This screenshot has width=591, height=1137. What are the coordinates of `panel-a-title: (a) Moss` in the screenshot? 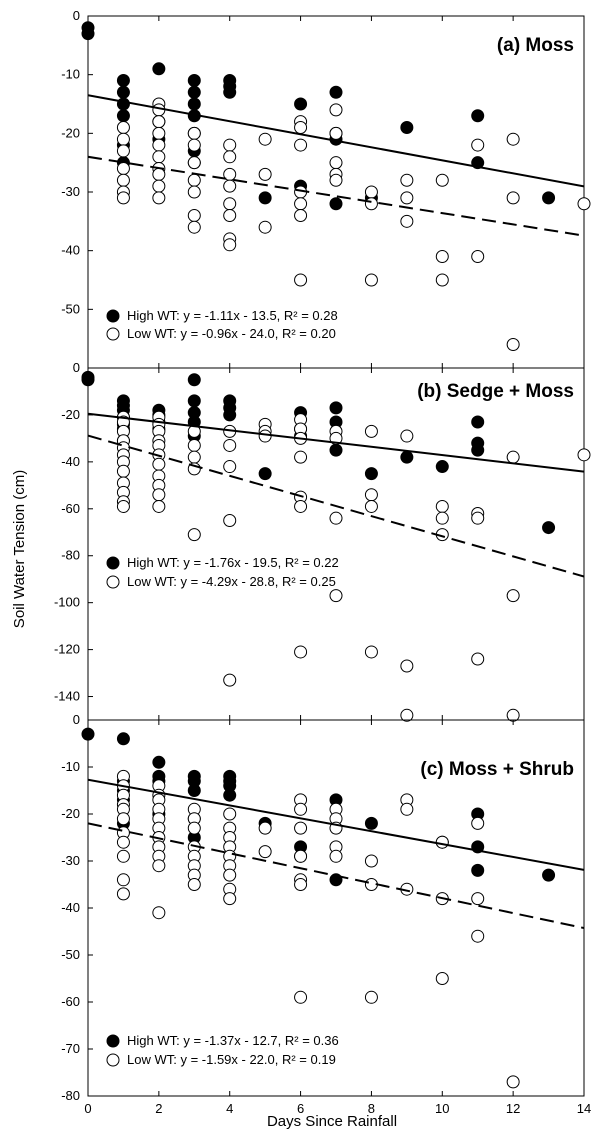 It's located at (535, 45).